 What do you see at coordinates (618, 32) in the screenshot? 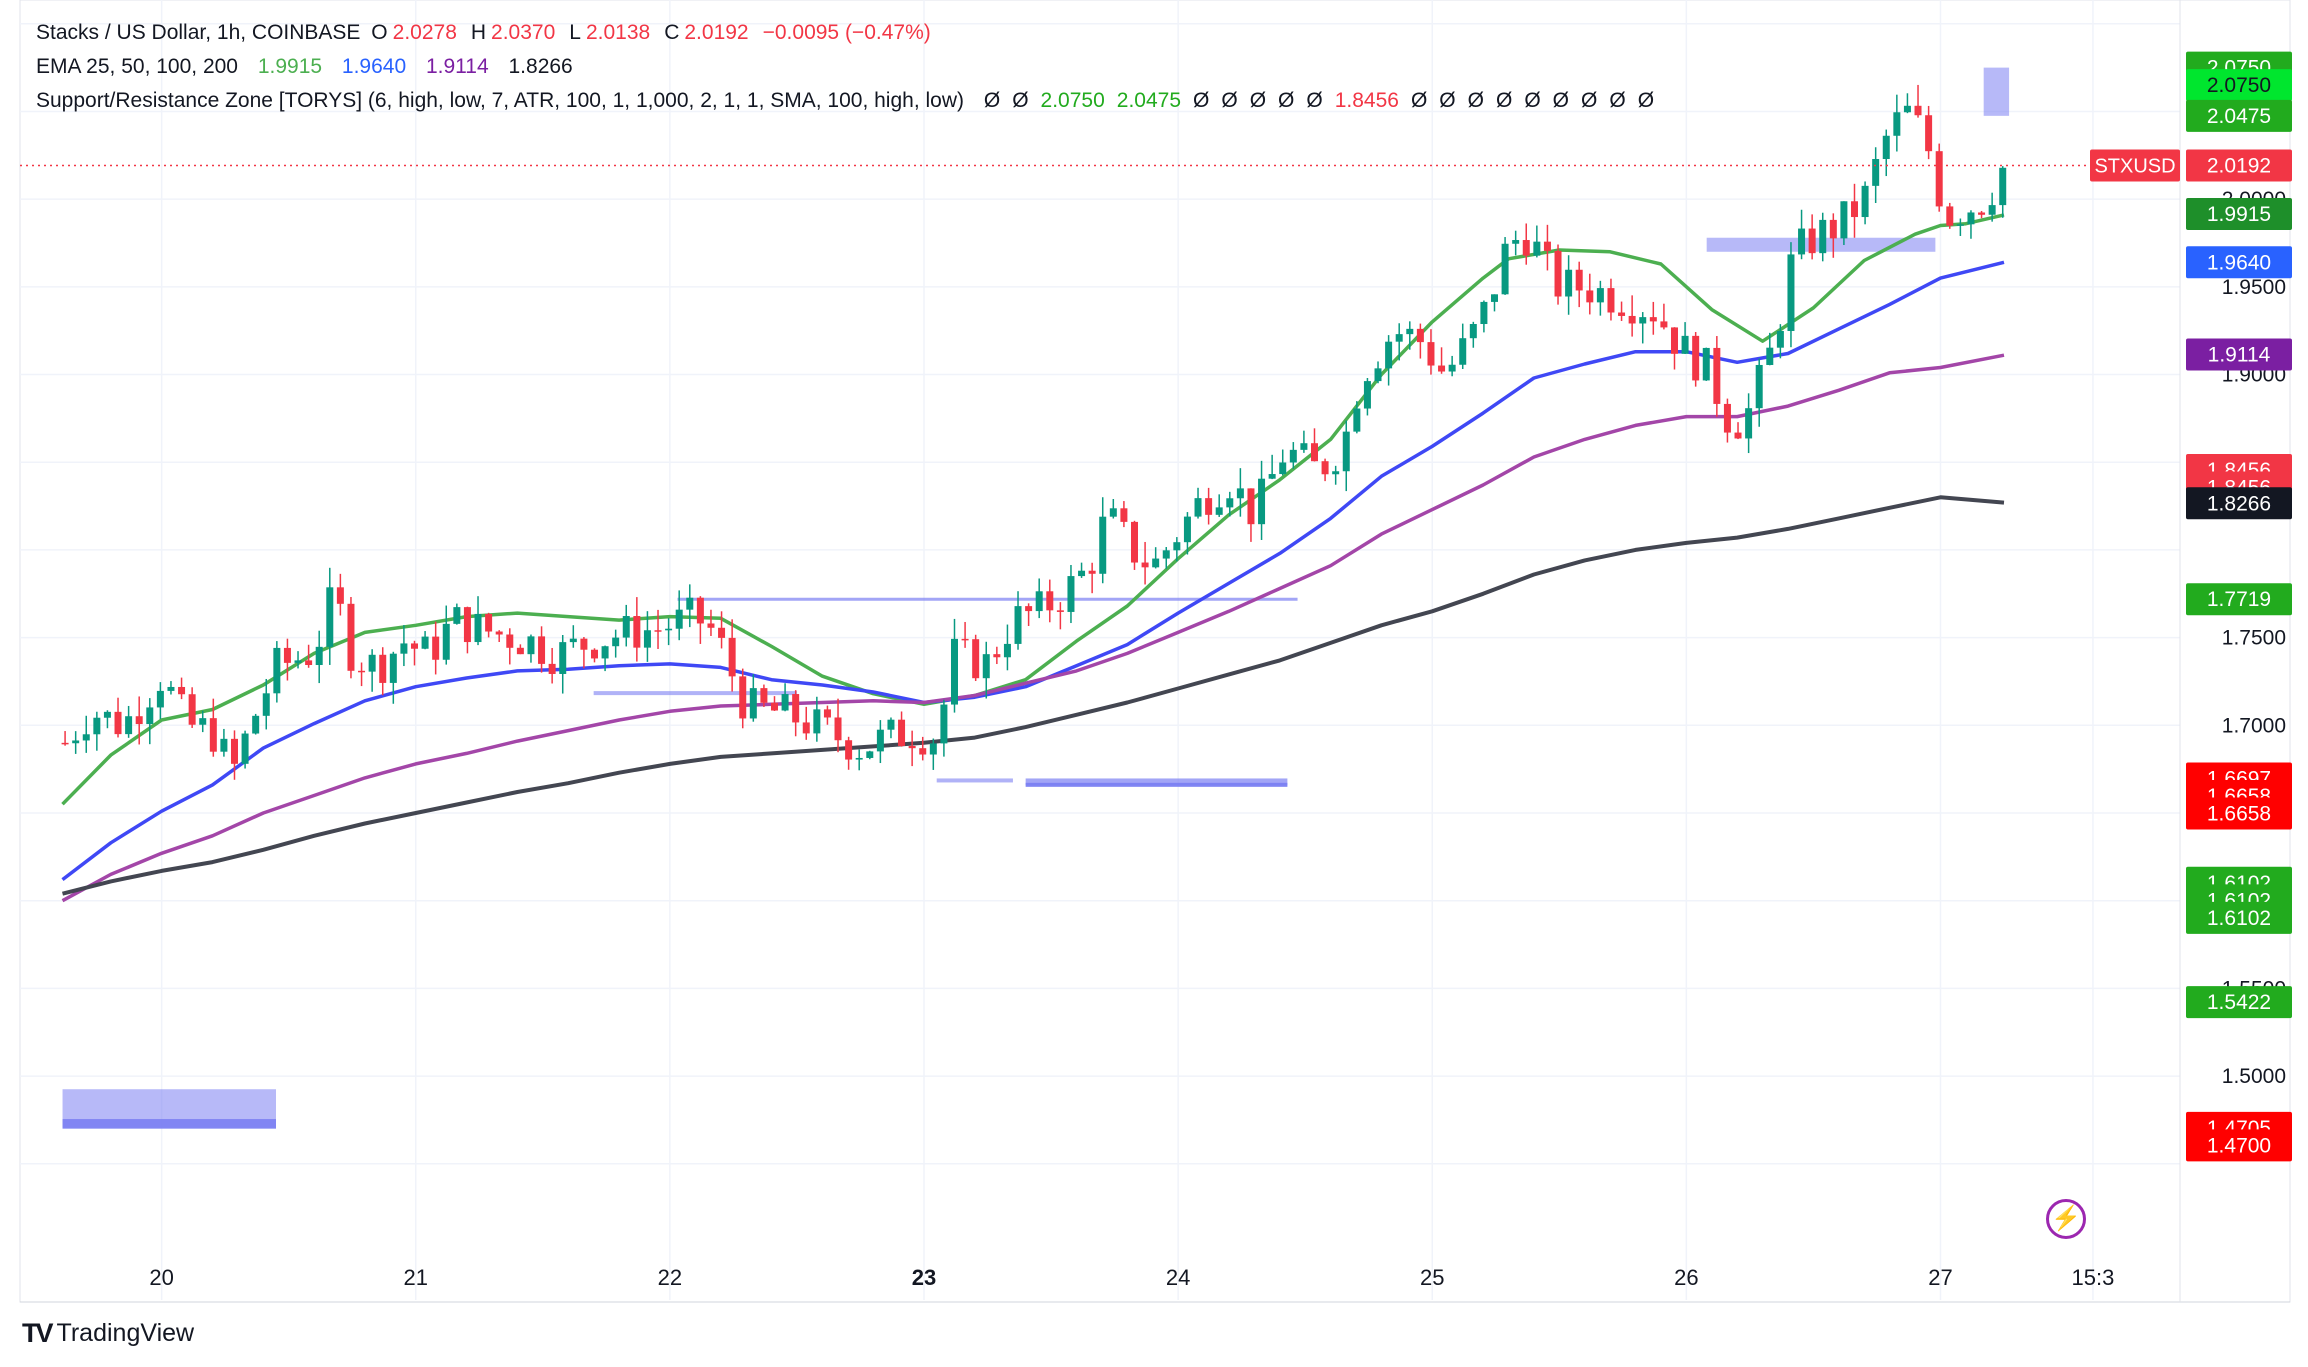
I see `low-value: 2.0138` at bounding box center [618, 32].